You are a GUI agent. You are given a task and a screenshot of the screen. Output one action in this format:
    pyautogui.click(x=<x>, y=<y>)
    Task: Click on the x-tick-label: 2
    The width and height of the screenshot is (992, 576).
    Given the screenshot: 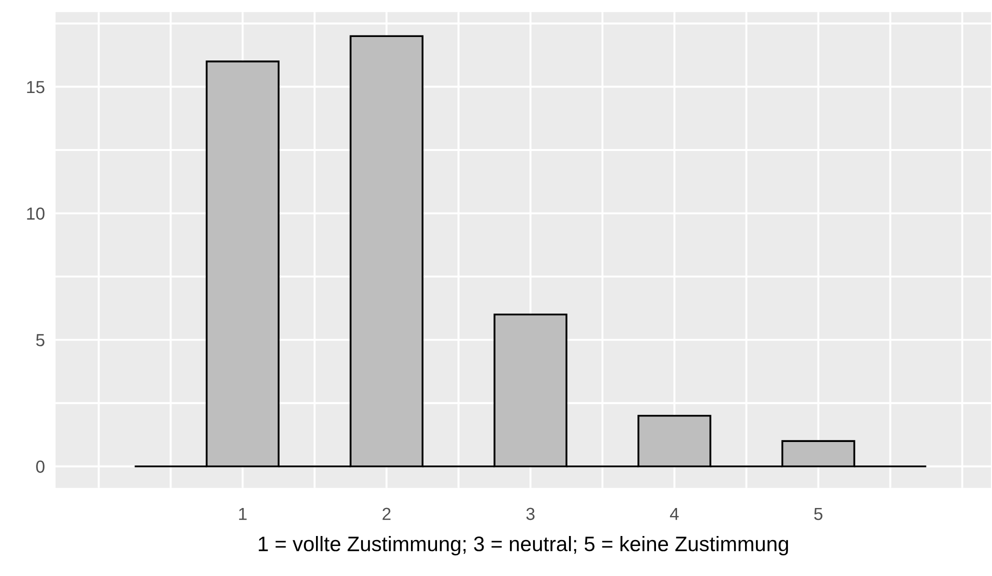 What is the action you would take?
    pyautogui.click(x=386, y=514)
    